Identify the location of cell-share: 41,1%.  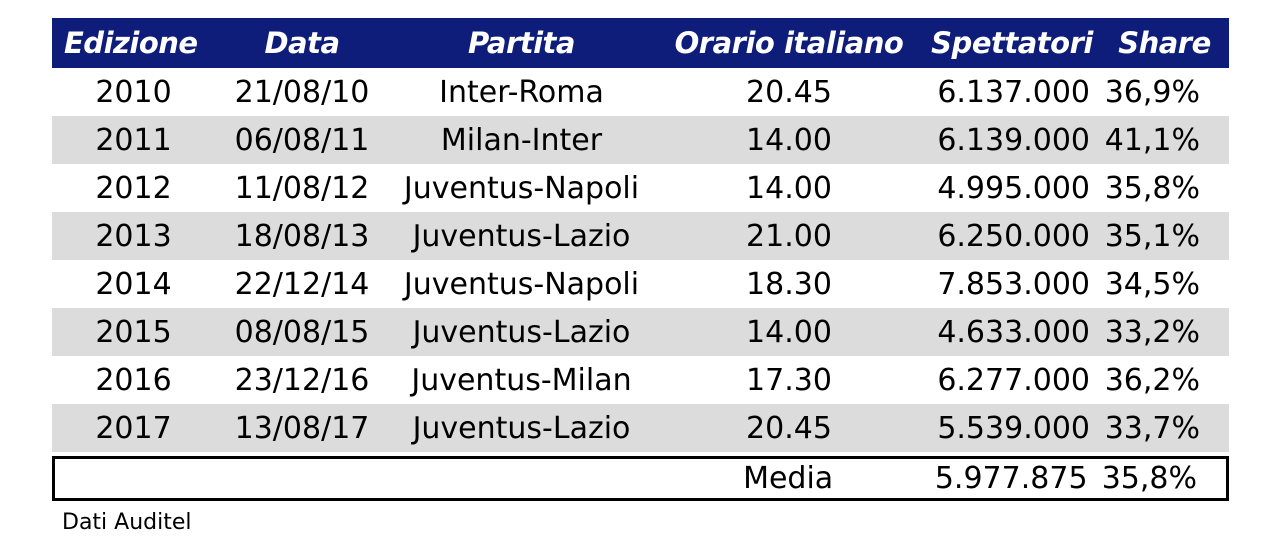
(1152, 140).